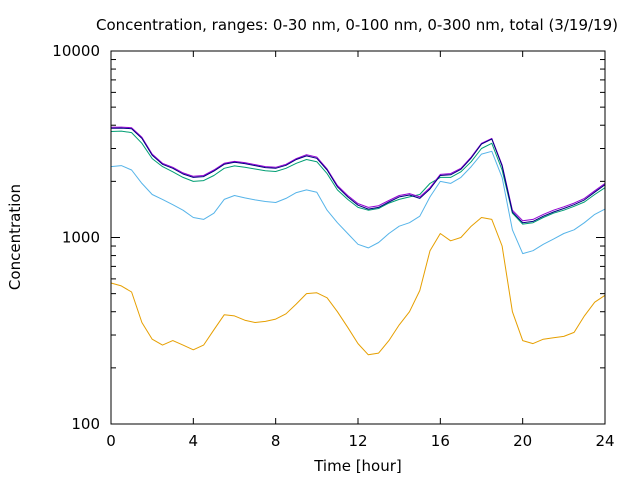  What do you see at coordinates (440, 441) in the screenshot?
I see `x-tick-label: 16` at bounding box center [440, 441].